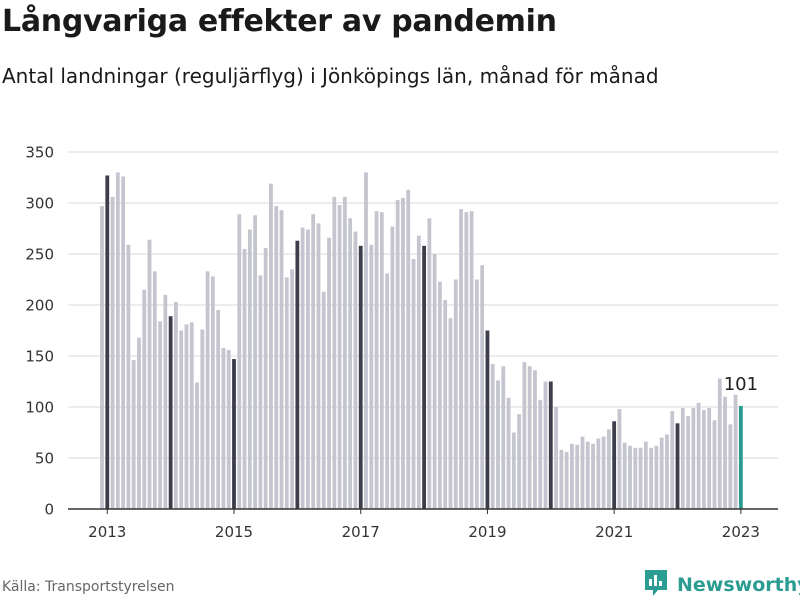  Describe the element at coordinates (741, 384) in the screenshot. I see `annotation-label: 101` at that location.